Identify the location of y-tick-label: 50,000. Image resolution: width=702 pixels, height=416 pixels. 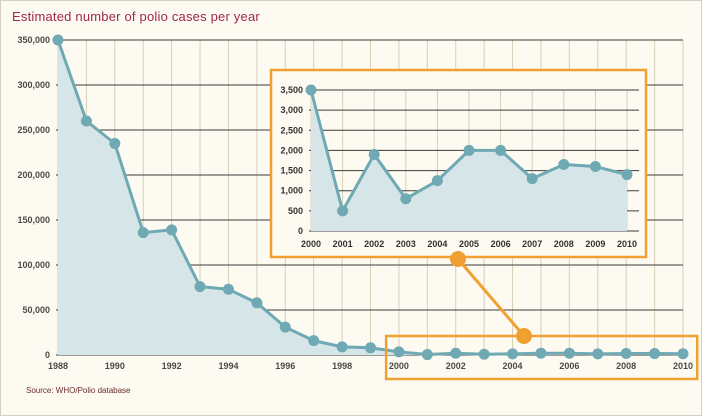
(36, 310).